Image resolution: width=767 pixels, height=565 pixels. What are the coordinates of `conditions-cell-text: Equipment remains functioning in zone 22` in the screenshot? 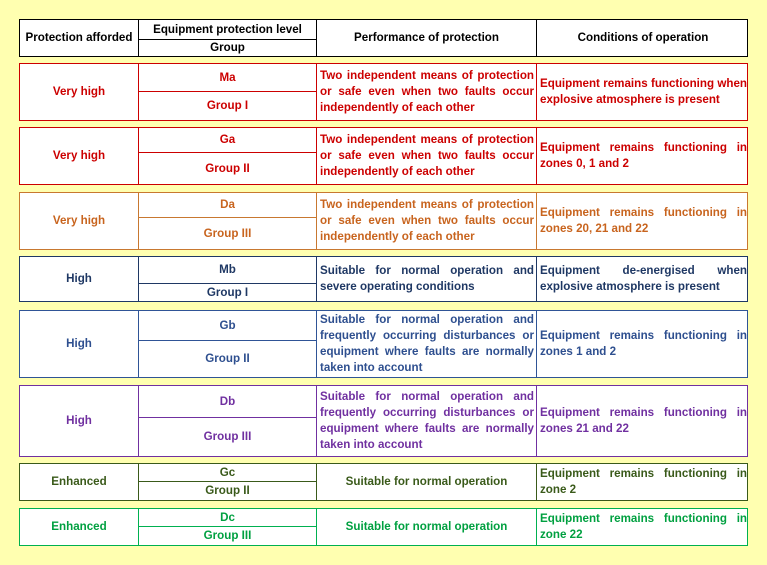 It's located at (643, 526).